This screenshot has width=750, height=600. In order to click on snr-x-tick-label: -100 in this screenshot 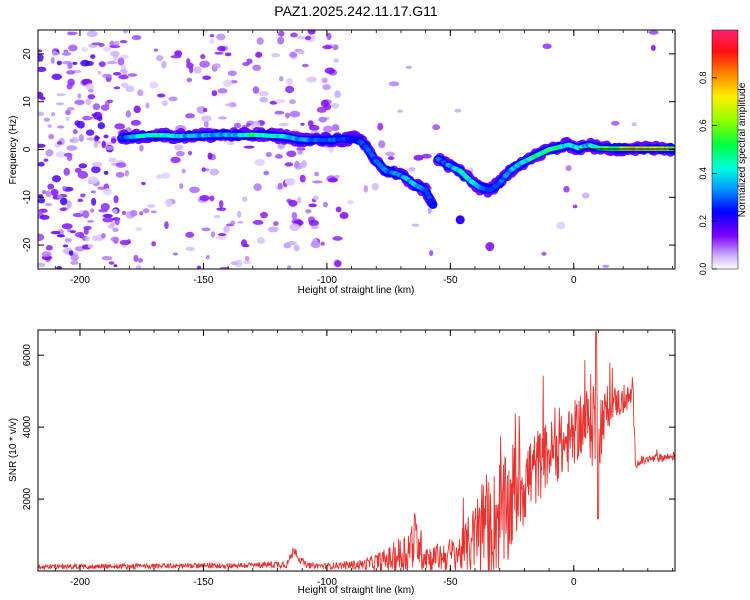, I will do `click(327, 582)`.